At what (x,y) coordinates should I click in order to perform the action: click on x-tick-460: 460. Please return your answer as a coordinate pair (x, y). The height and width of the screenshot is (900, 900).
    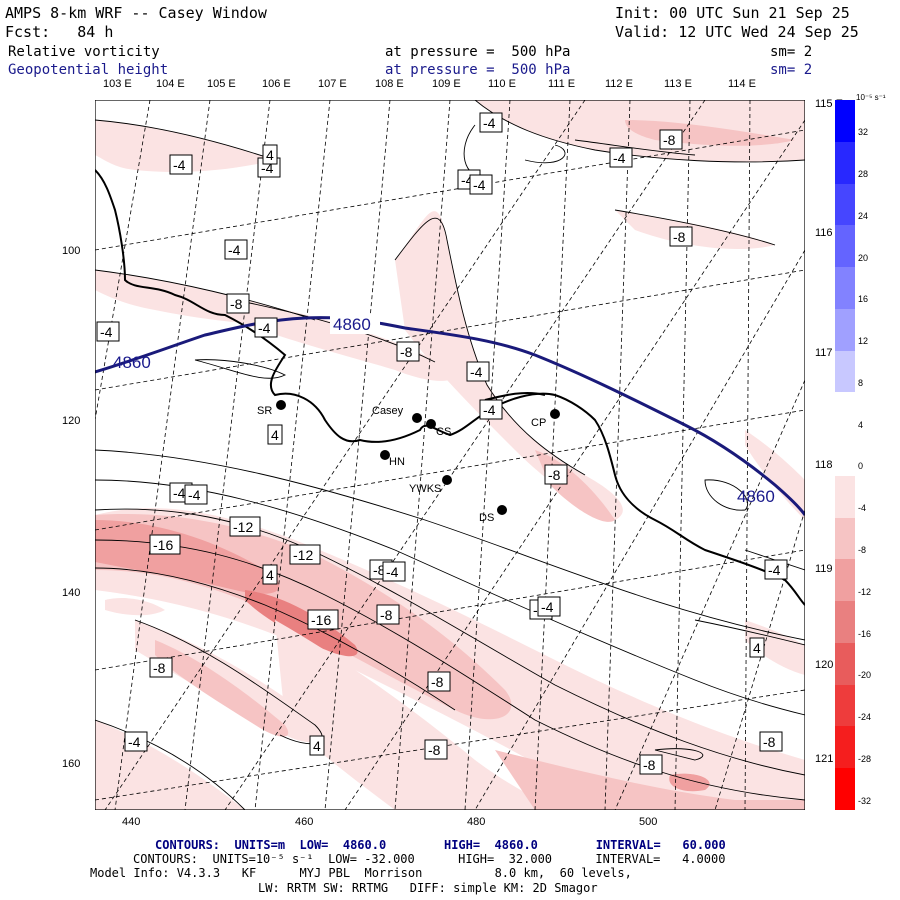
    Looking at the image, I should click on (304, 822).